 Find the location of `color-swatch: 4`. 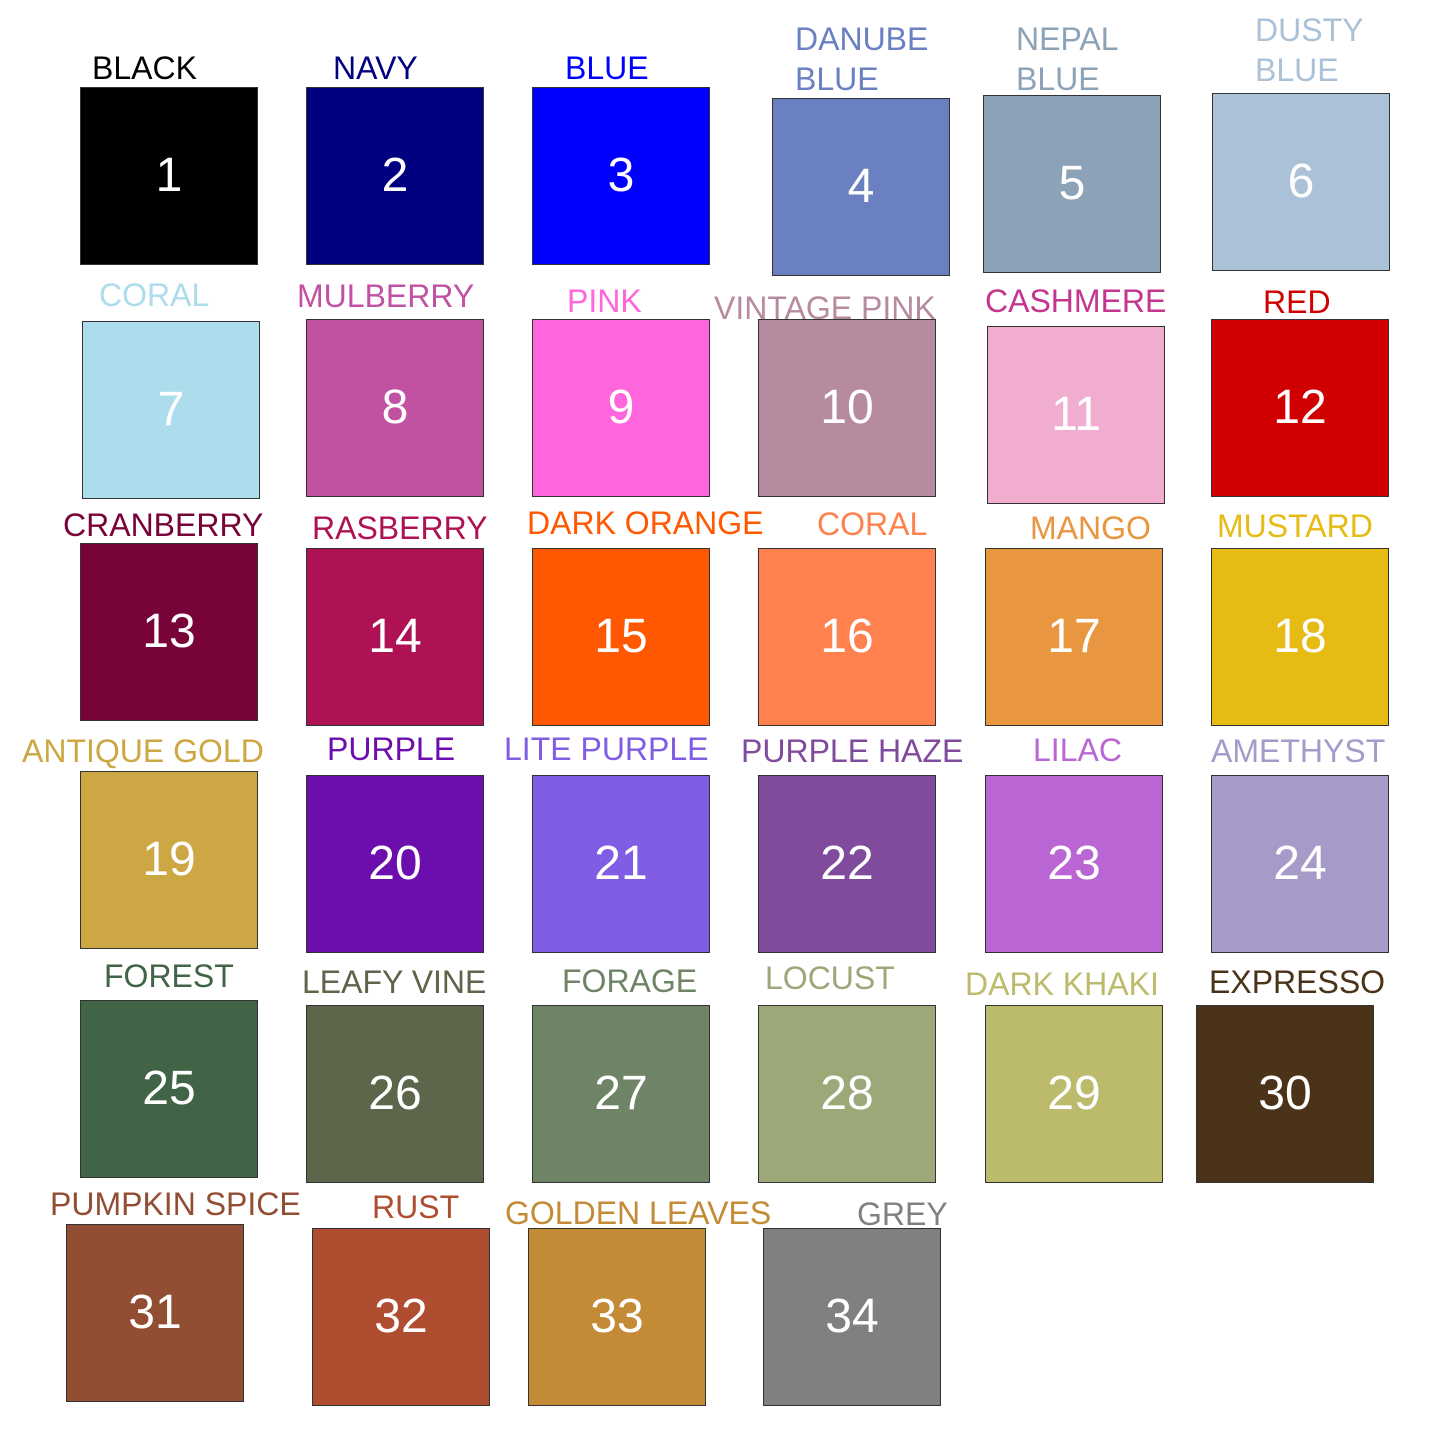

color-swatch: 4 is located at coordinates (861, 187).